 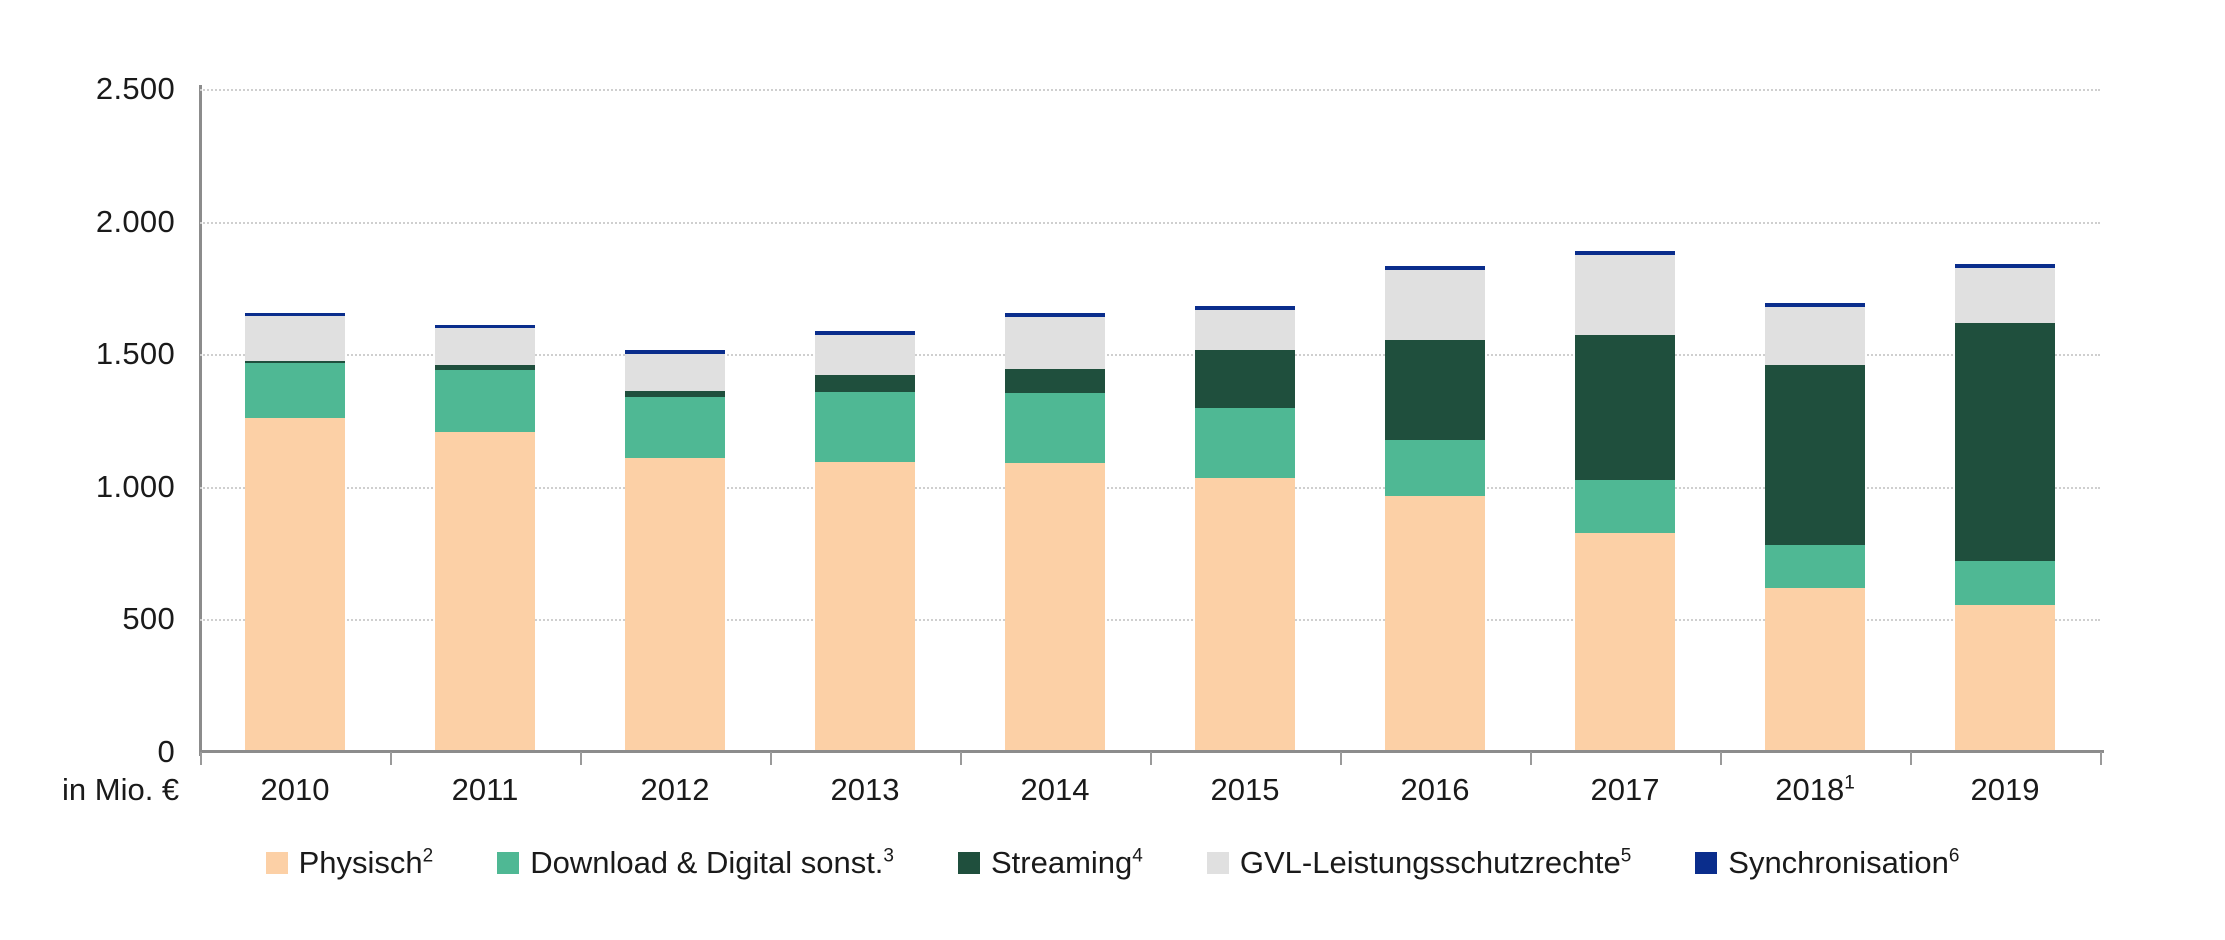 I want to click on x-axis-label: 2017, so click(x=1625, y=789).